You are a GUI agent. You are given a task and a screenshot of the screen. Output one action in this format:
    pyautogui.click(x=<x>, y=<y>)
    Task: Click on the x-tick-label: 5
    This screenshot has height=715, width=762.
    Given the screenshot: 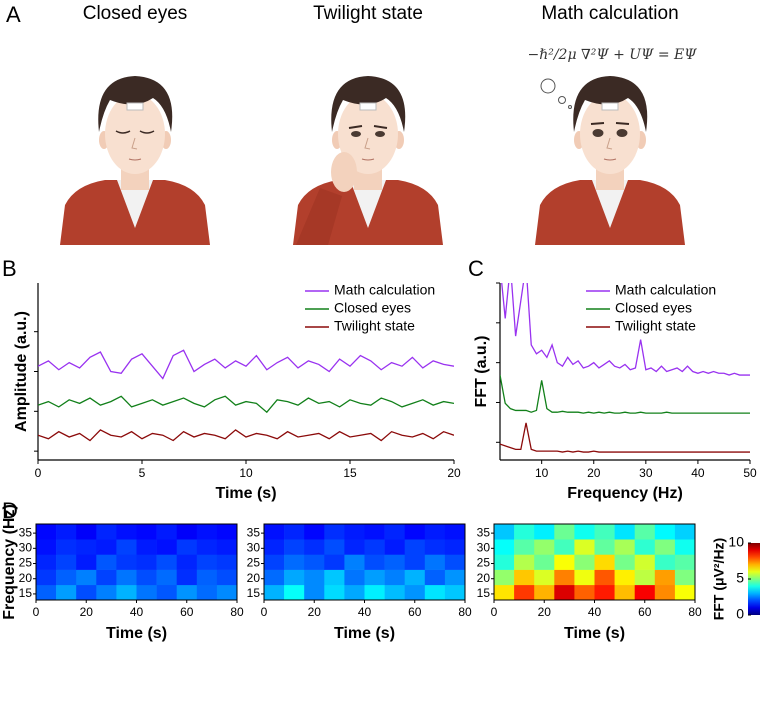 What is the action you would take?
    pyautogui.click(x=142, y=473)
    